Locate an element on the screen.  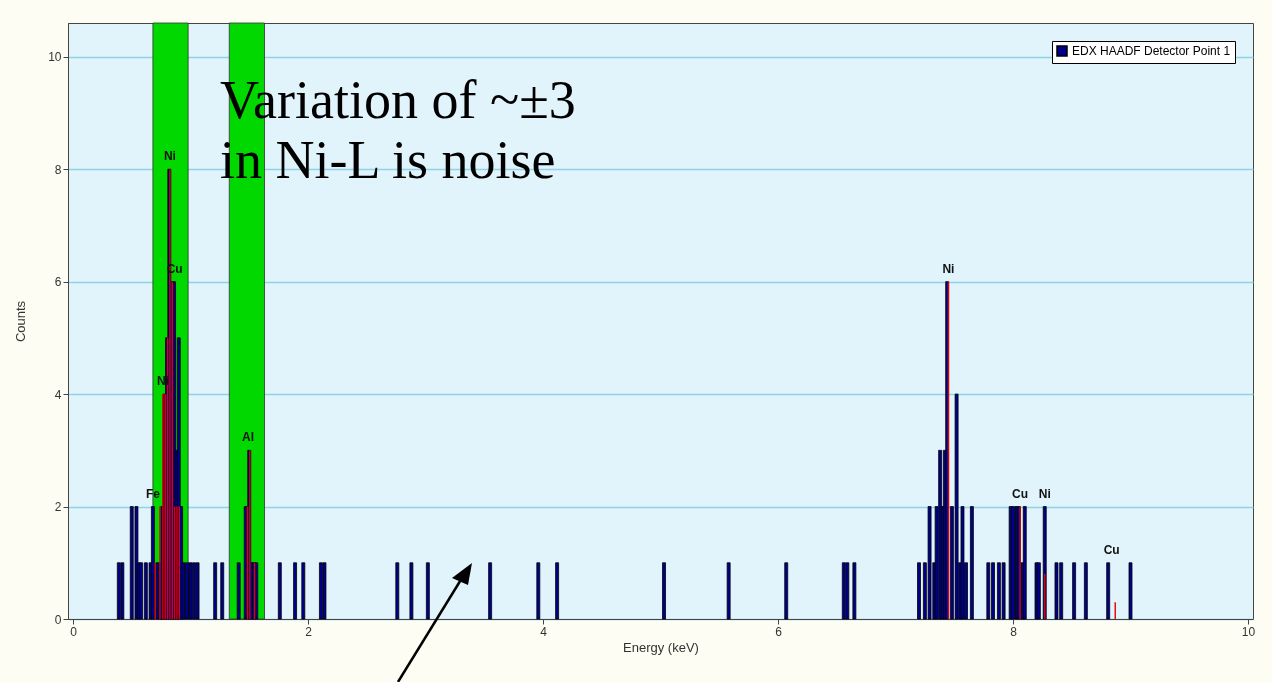
x-tick-label: 6 is located at coordinates (779, 631).